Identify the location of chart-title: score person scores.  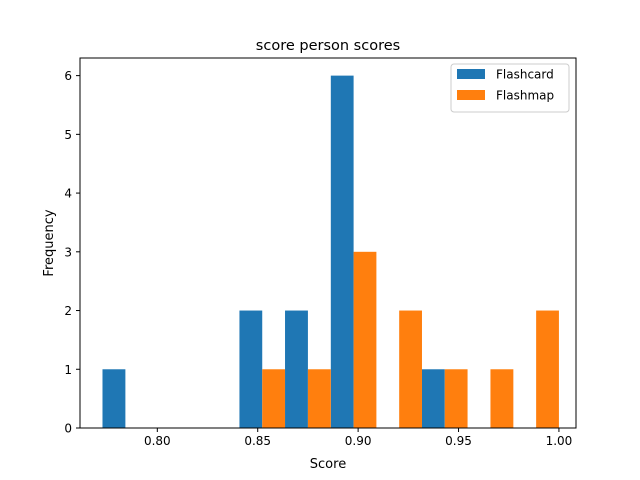
(328, 46).